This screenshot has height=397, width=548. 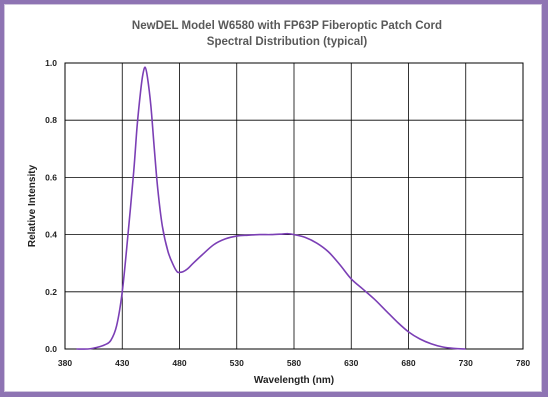 What do you see at coordinates (51, 235) in the screenshot?
I see `y-tick-label: 0.4` at bounding box center [51, 235].